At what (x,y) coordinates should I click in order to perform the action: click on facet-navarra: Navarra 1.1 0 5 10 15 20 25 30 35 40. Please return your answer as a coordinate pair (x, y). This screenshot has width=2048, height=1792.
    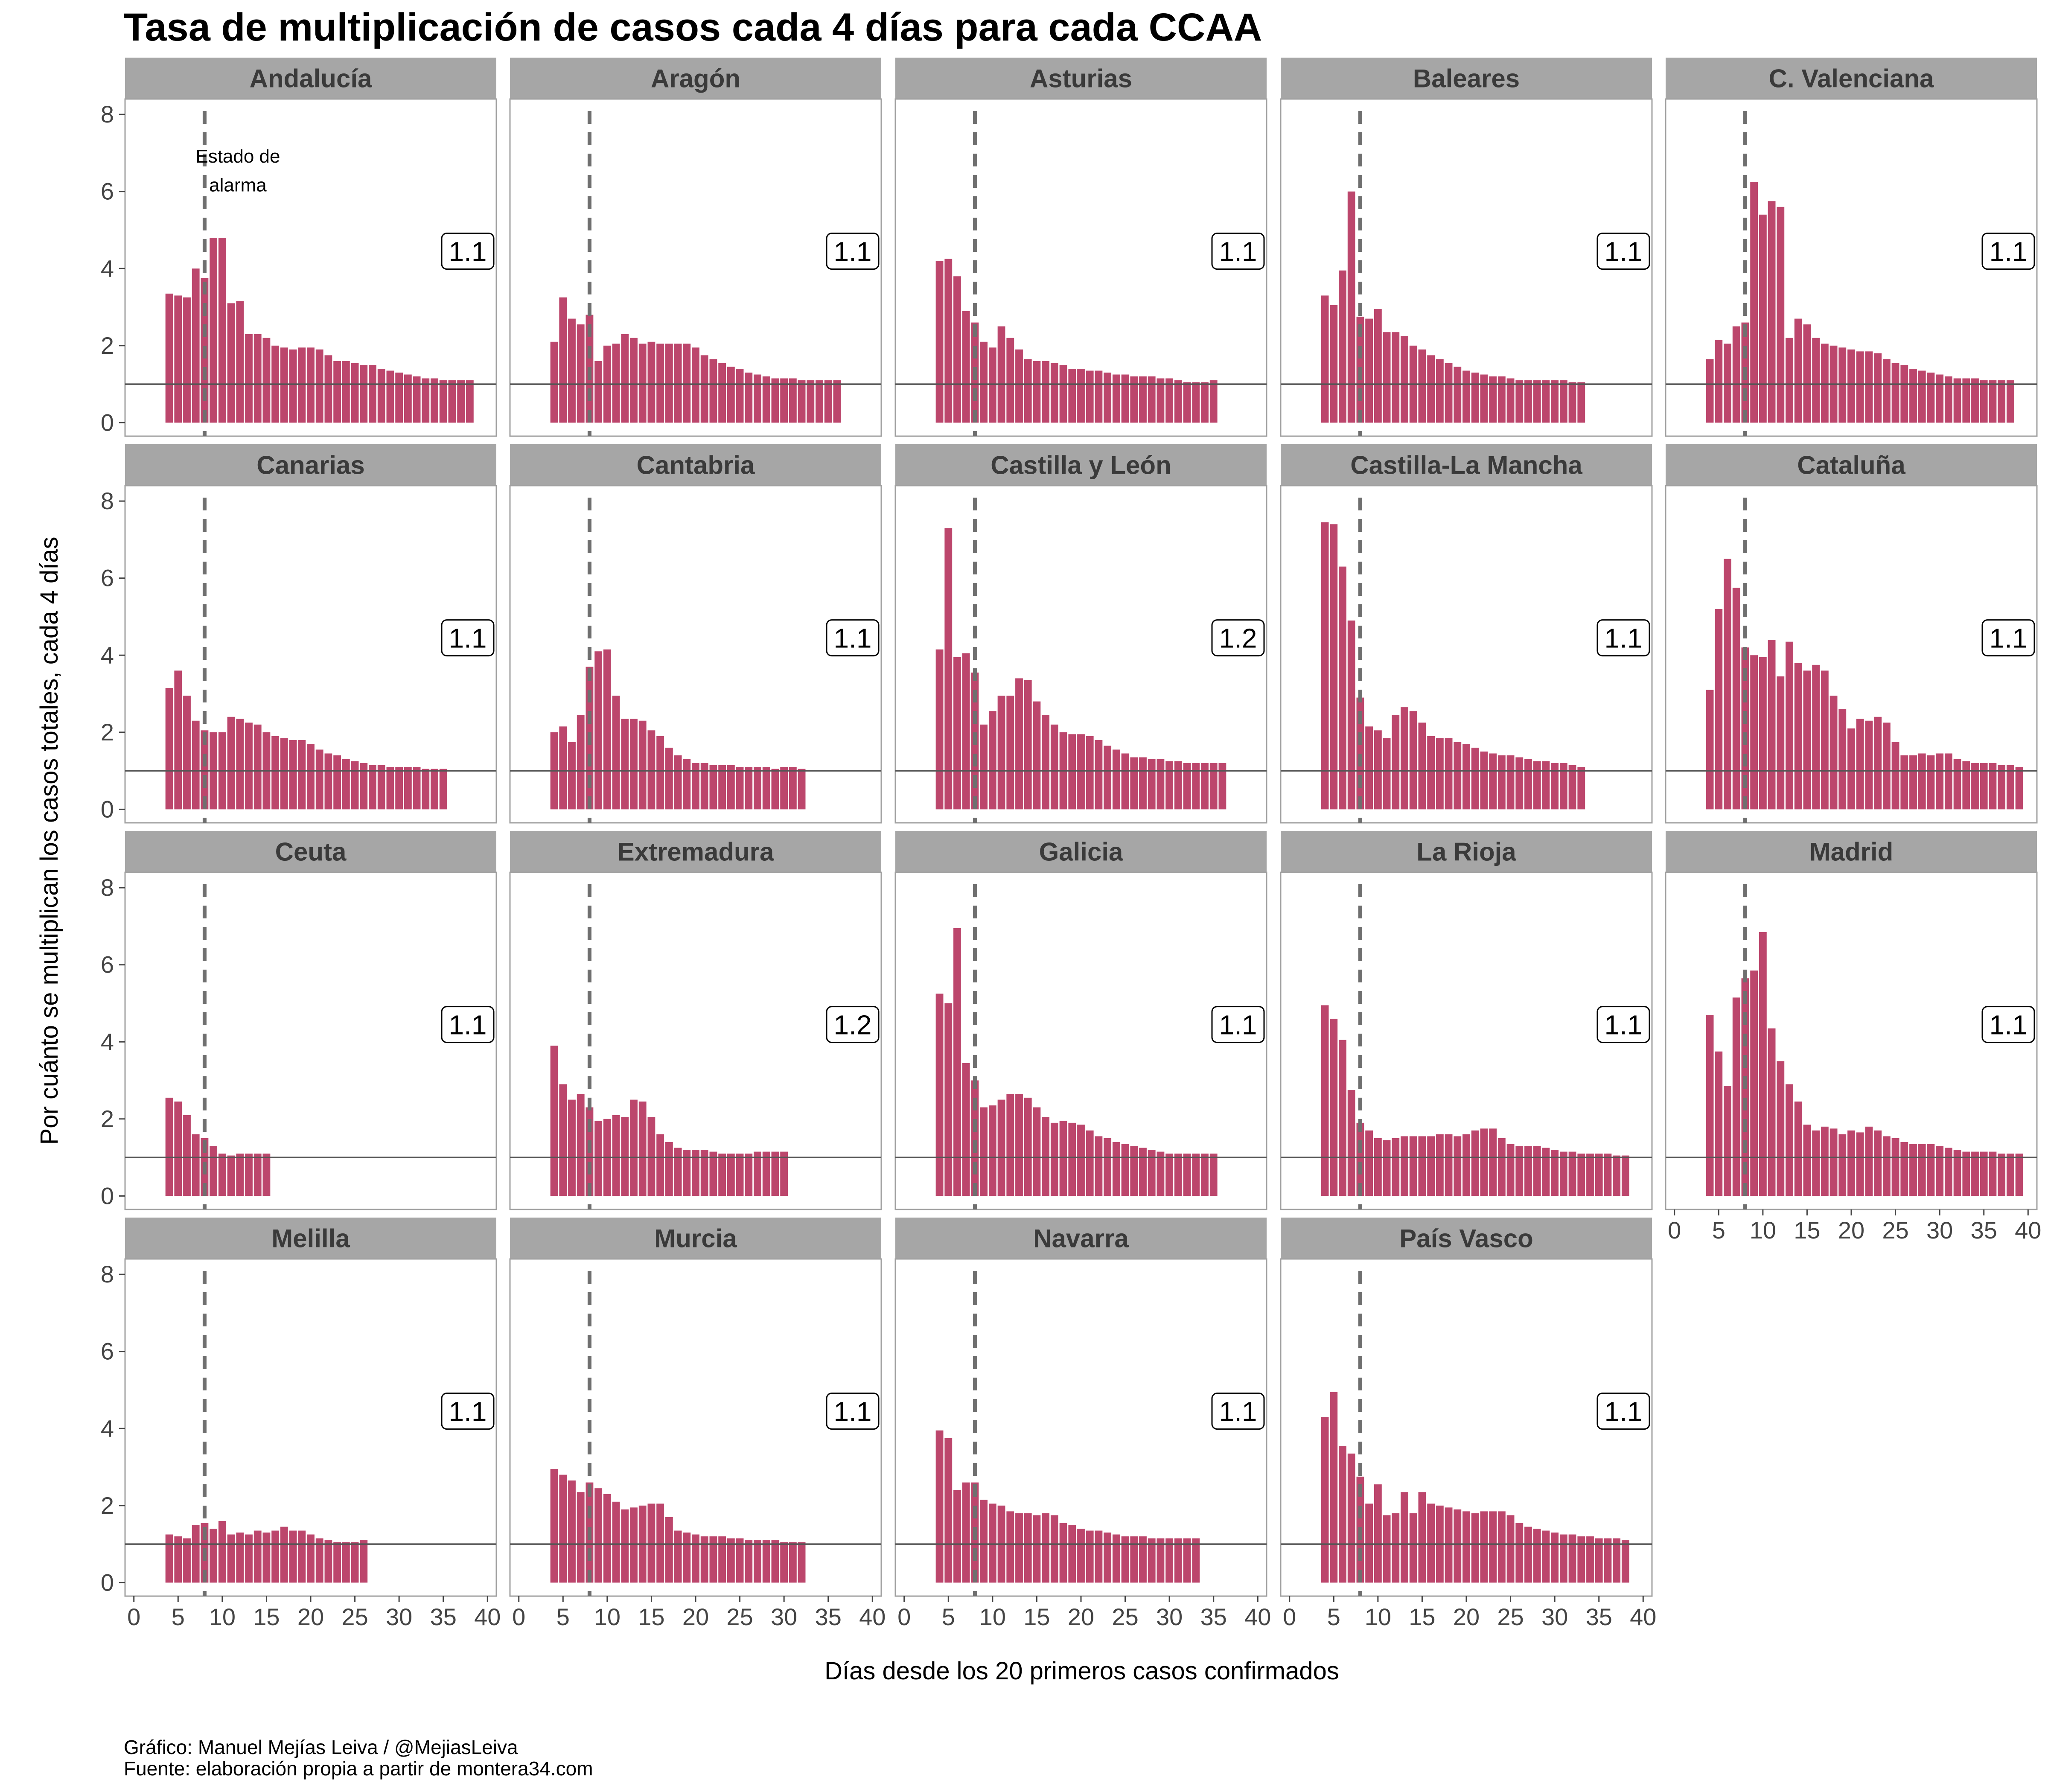
    Looking at the image, I should click on (1082, 1424).